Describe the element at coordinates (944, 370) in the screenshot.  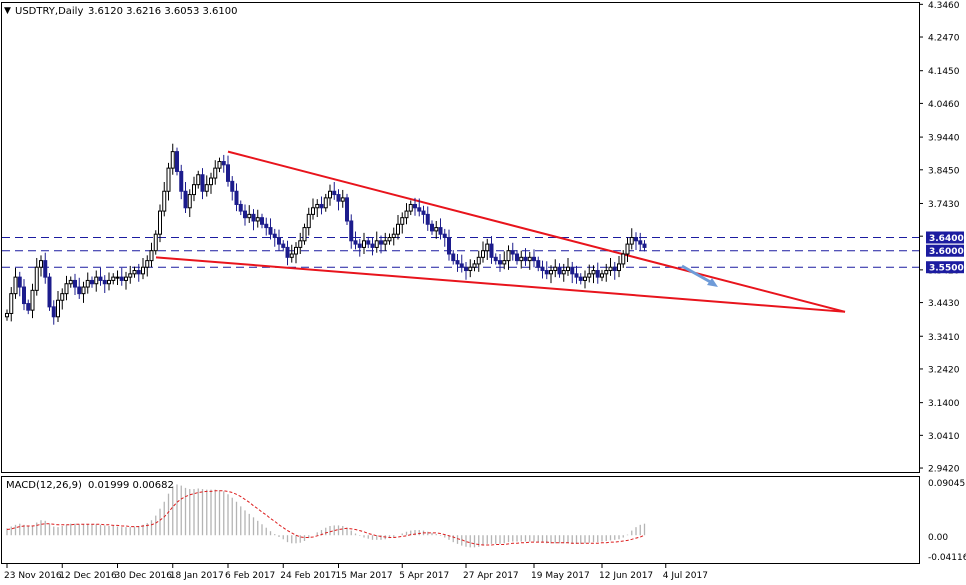
I see `y-tick-label: 3.2420` at that location.